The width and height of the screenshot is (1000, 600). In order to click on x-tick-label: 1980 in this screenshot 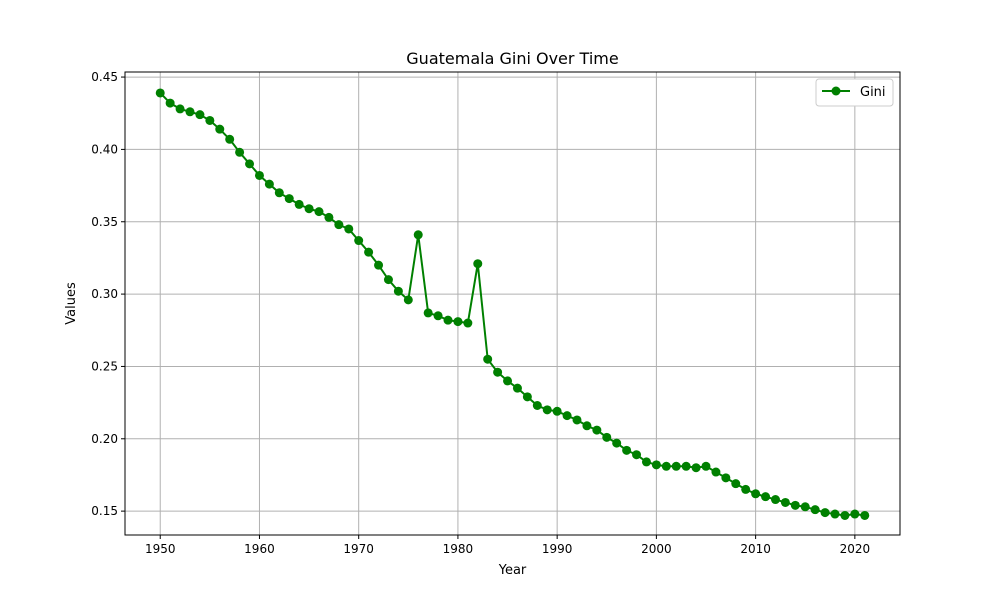, I will do `click(458, 549)`.